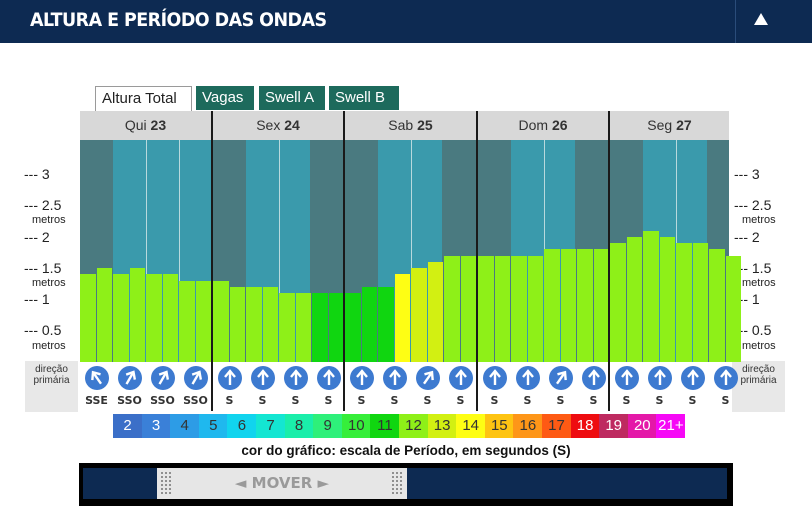  I want to click on right-grip-icon, so click(397, 483).